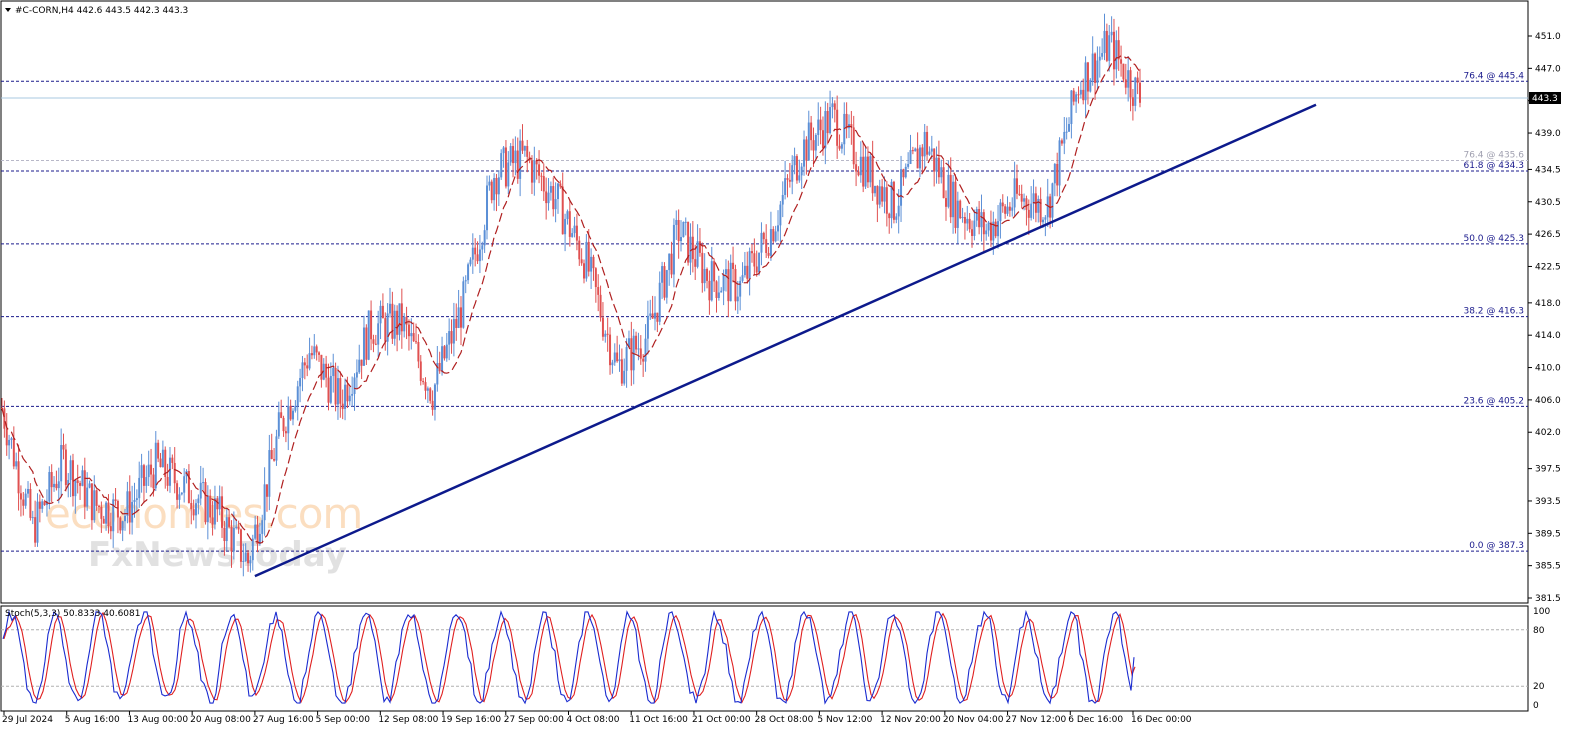 The height and width of the screenshot is (743, 1596). I want to click on price-tick-label: 381.5, so click(1548, 599).